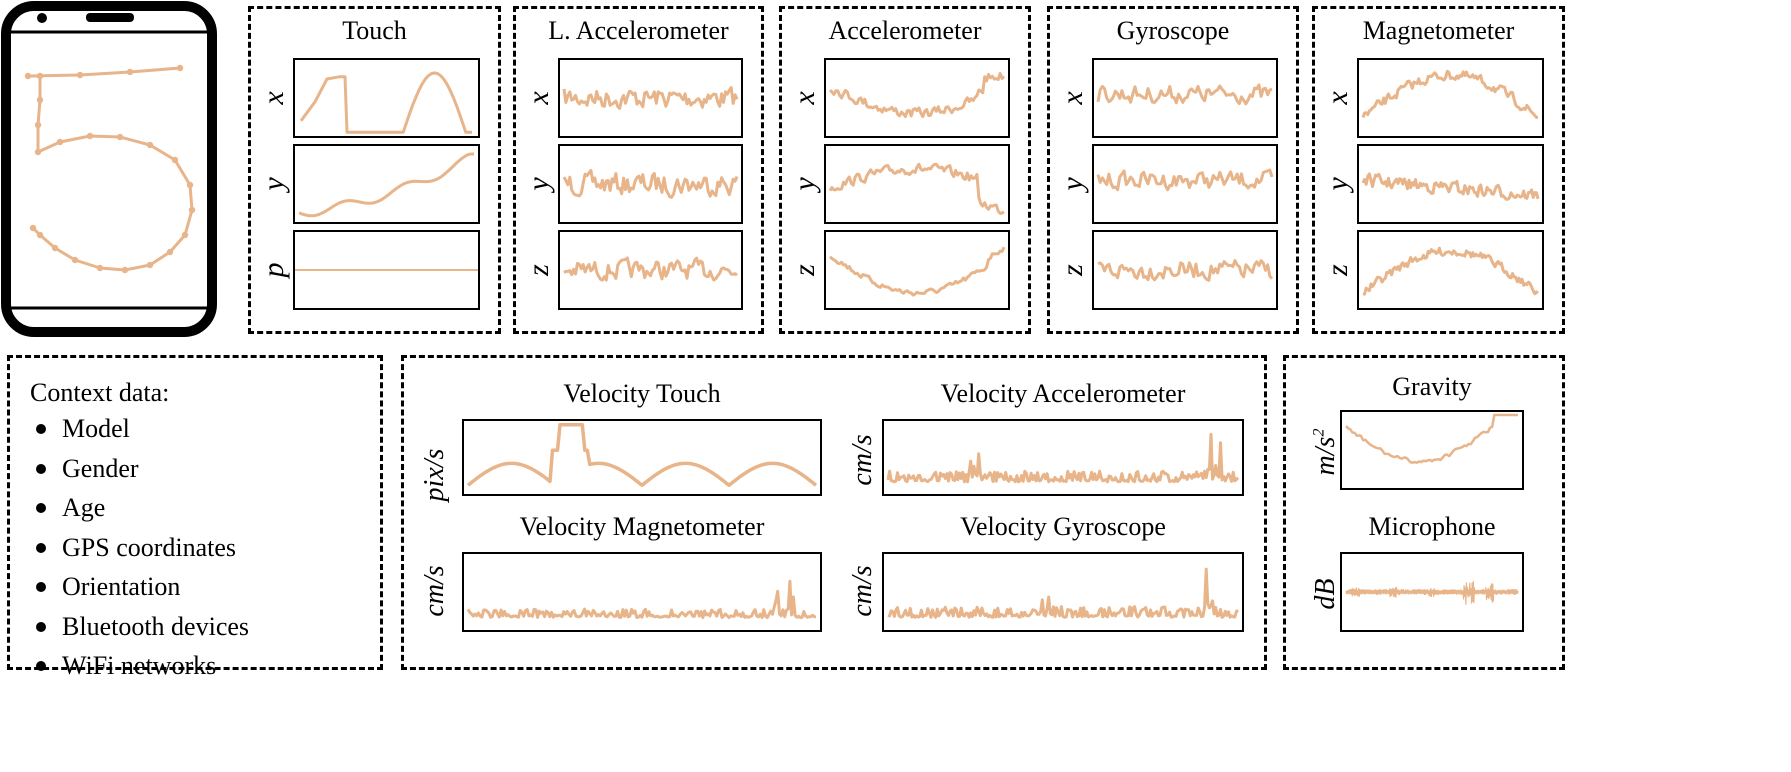 This screenshot has height=772, width=1791. What do you see at coordinates (862, 460) in the screenshot?
I see `velocity-accelerometer-unit: cm/s` at bounding box center [862, 460].